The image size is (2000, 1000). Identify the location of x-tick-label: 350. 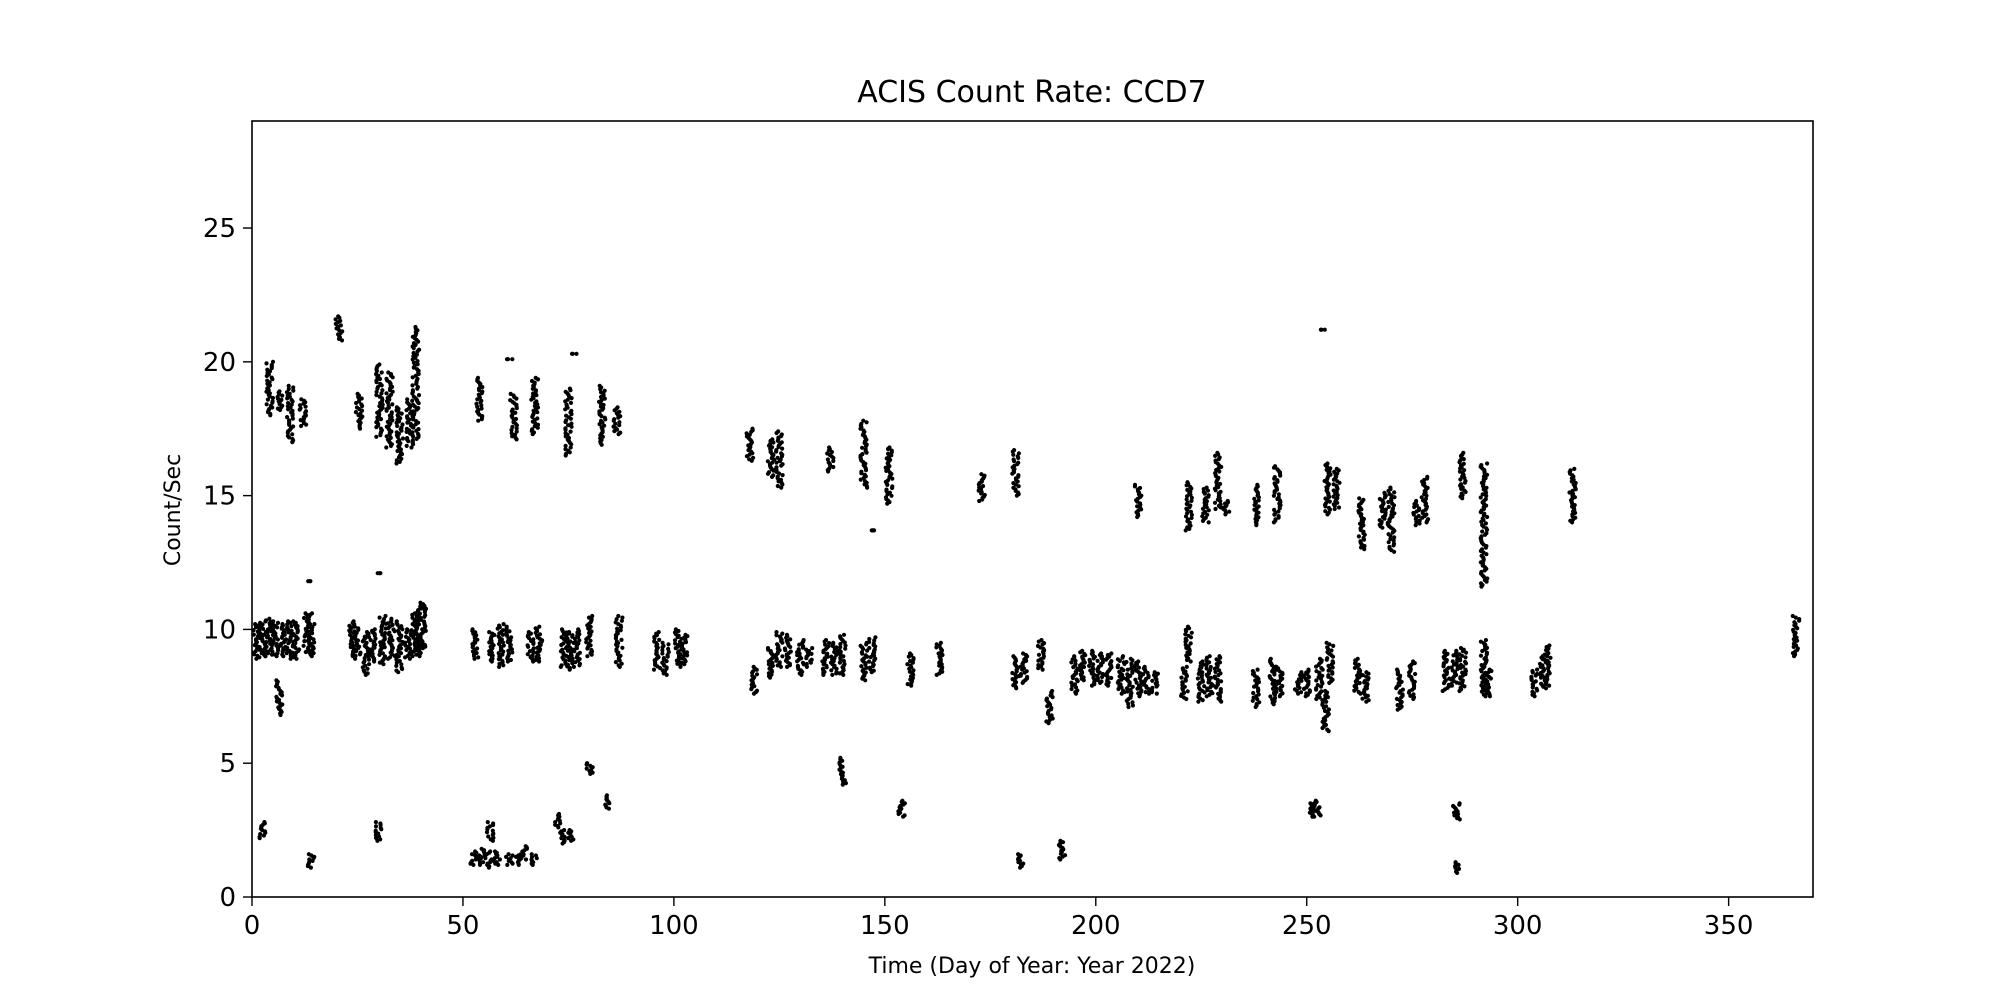
(1729, 926).